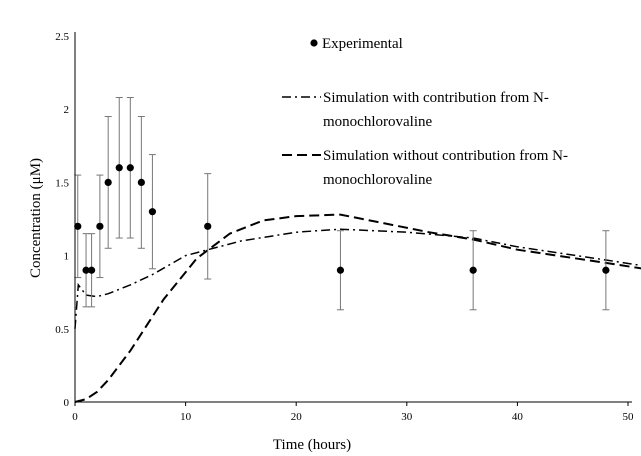 The image size is (641, 456). I want to click on legend-label-without-line1: Simulation without contribution from N-, so click(445, 156).